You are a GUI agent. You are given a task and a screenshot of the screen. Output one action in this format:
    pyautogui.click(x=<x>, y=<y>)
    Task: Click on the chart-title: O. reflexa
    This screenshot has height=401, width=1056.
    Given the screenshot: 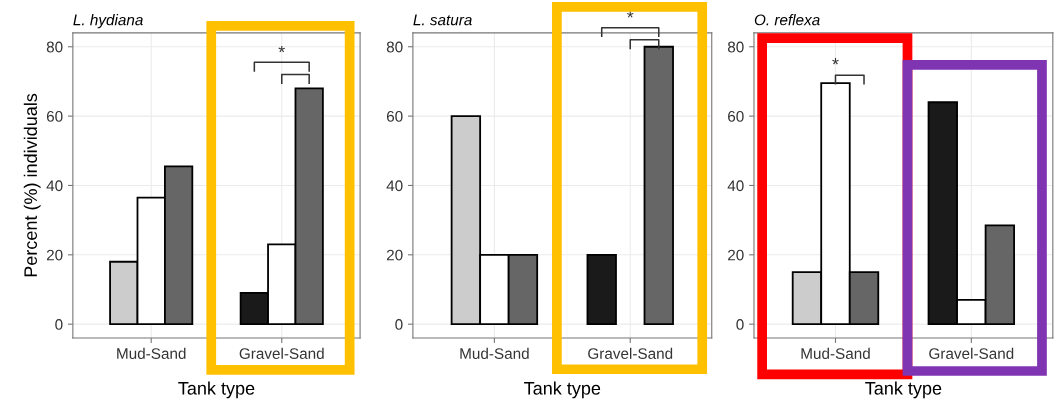 What is the action you would take?
    pyautogui.click(x=787, y=20)
    